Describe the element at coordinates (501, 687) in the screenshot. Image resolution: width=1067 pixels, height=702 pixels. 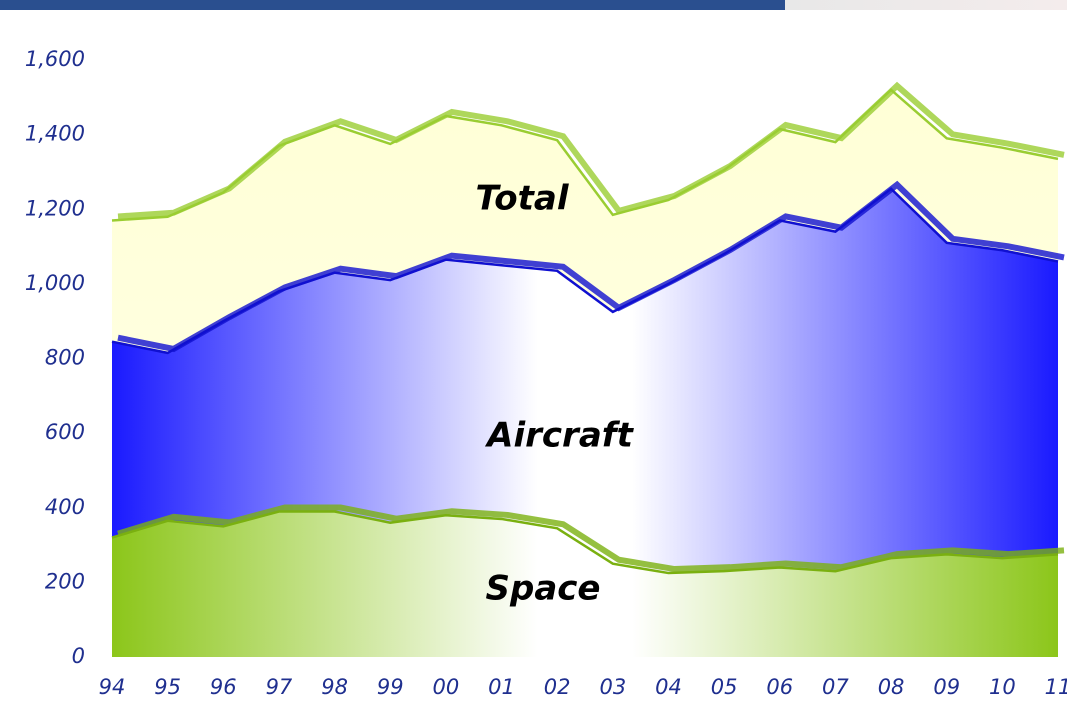
I see `x-tick-label: 01` at that location.